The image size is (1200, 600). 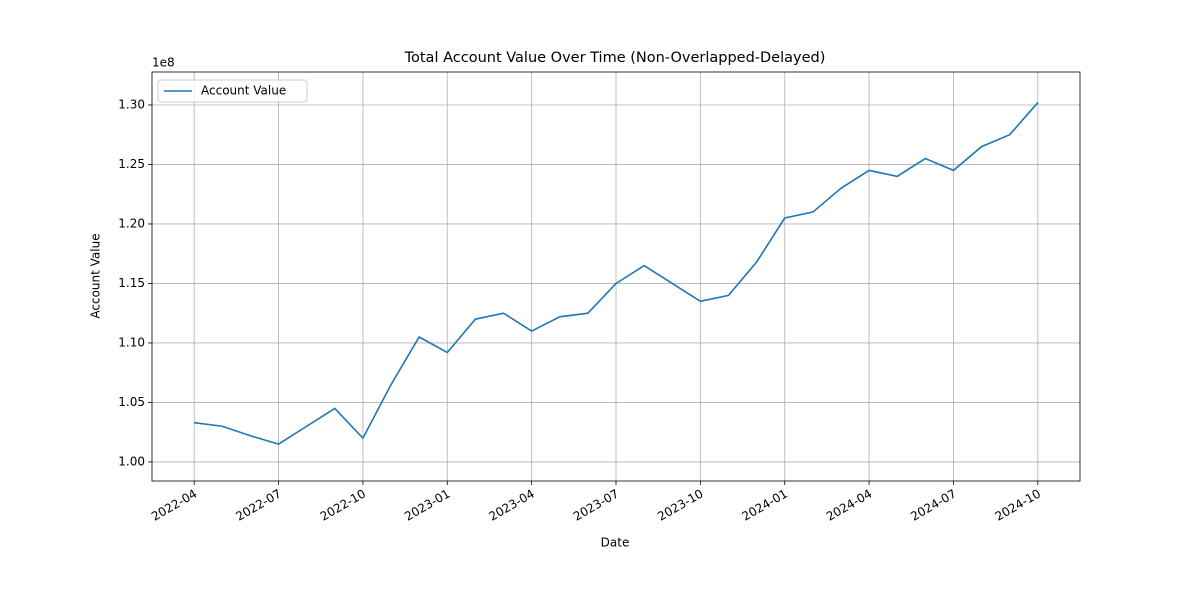 I want to click on y-tick-label: 1.30, so click(x=131, y=104).